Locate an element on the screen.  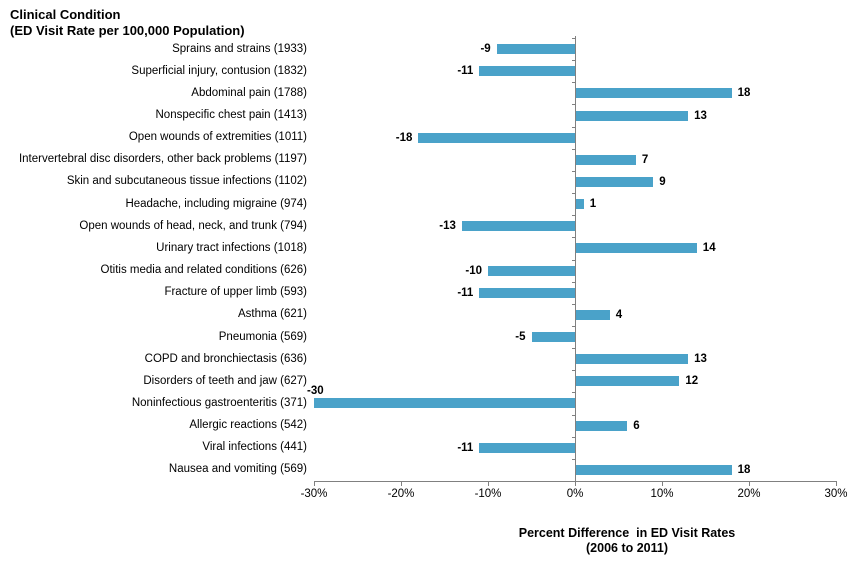
bar-value-label: -9 is located at coordinates (485, 49).